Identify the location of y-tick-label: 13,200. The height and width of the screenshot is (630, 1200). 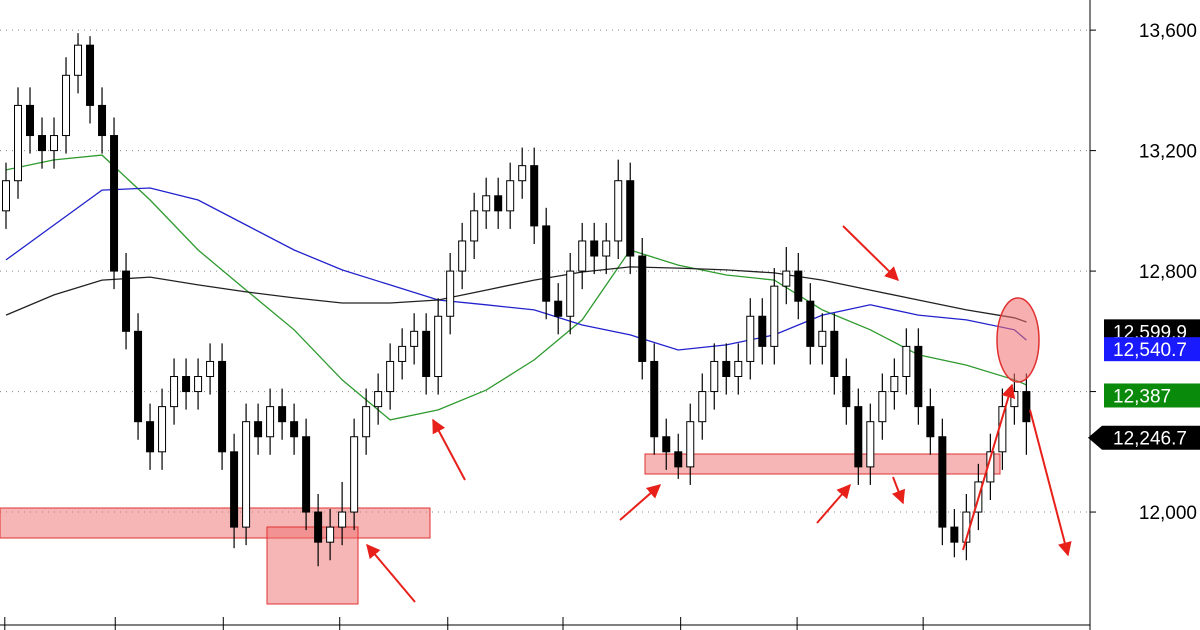
(1168, 152).